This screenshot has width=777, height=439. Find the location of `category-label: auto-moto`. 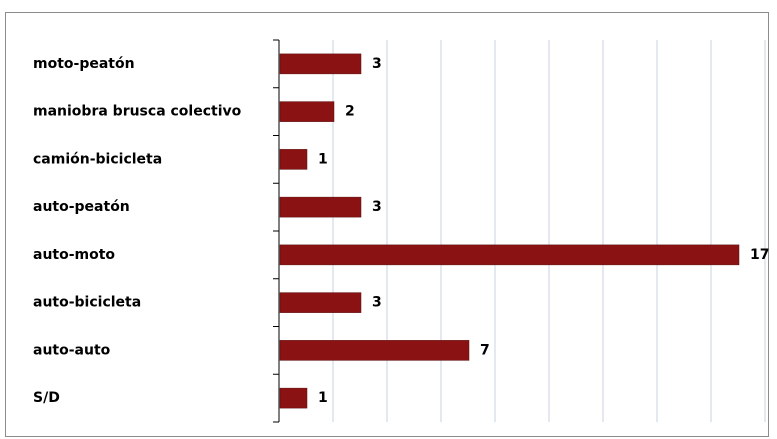

category-label: auto-moto is located at coordinates (74, 255).